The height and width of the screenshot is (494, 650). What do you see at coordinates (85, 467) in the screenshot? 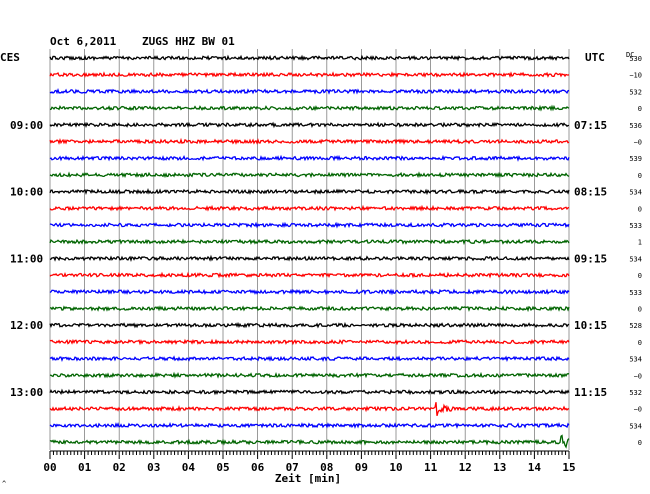
I see `x-tick-label: 01` at bounding box center [85, 467].